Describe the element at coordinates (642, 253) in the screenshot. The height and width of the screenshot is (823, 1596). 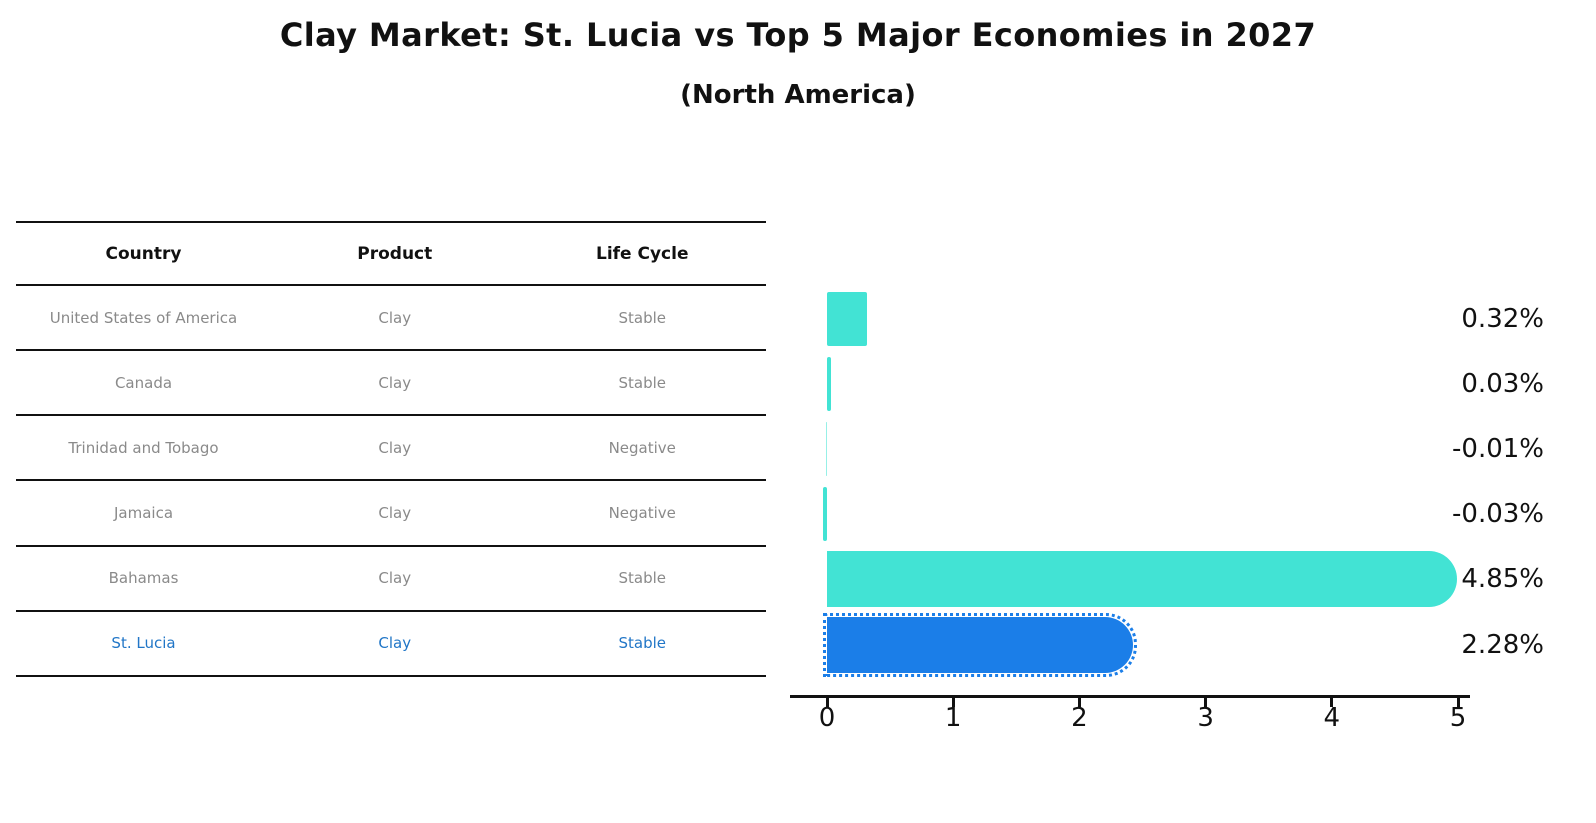
I see `table-header-life-cycle: Life Cycle` at that location.